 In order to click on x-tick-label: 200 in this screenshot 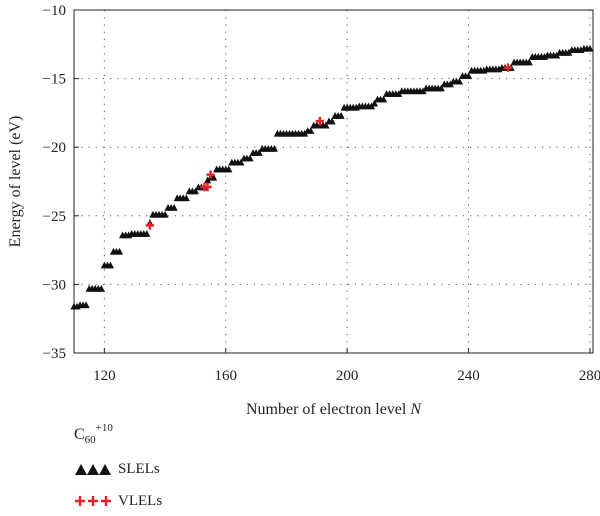, I will do `click(347, 376)`.